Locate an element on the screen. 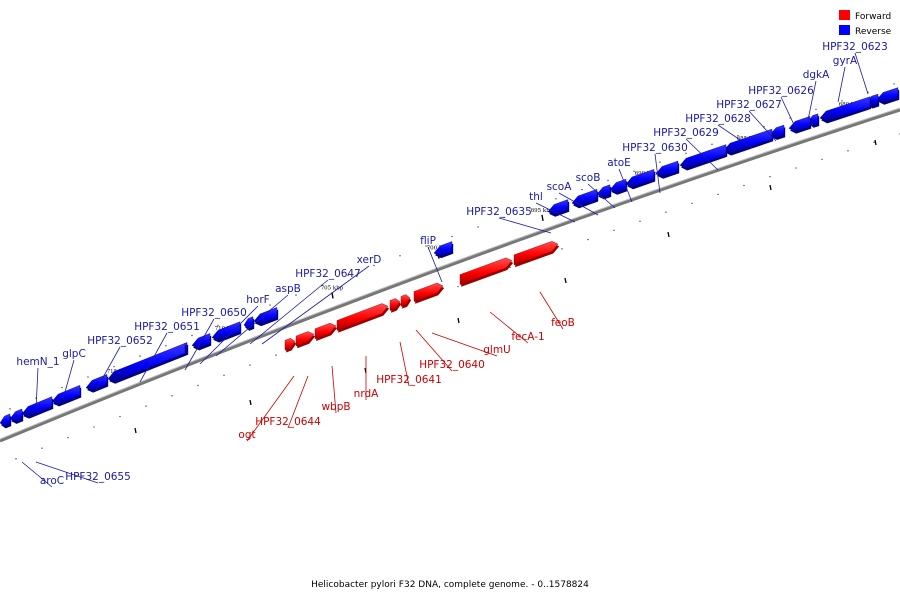  gene-label-xerd: xerD is located at coordinates (369, 260).